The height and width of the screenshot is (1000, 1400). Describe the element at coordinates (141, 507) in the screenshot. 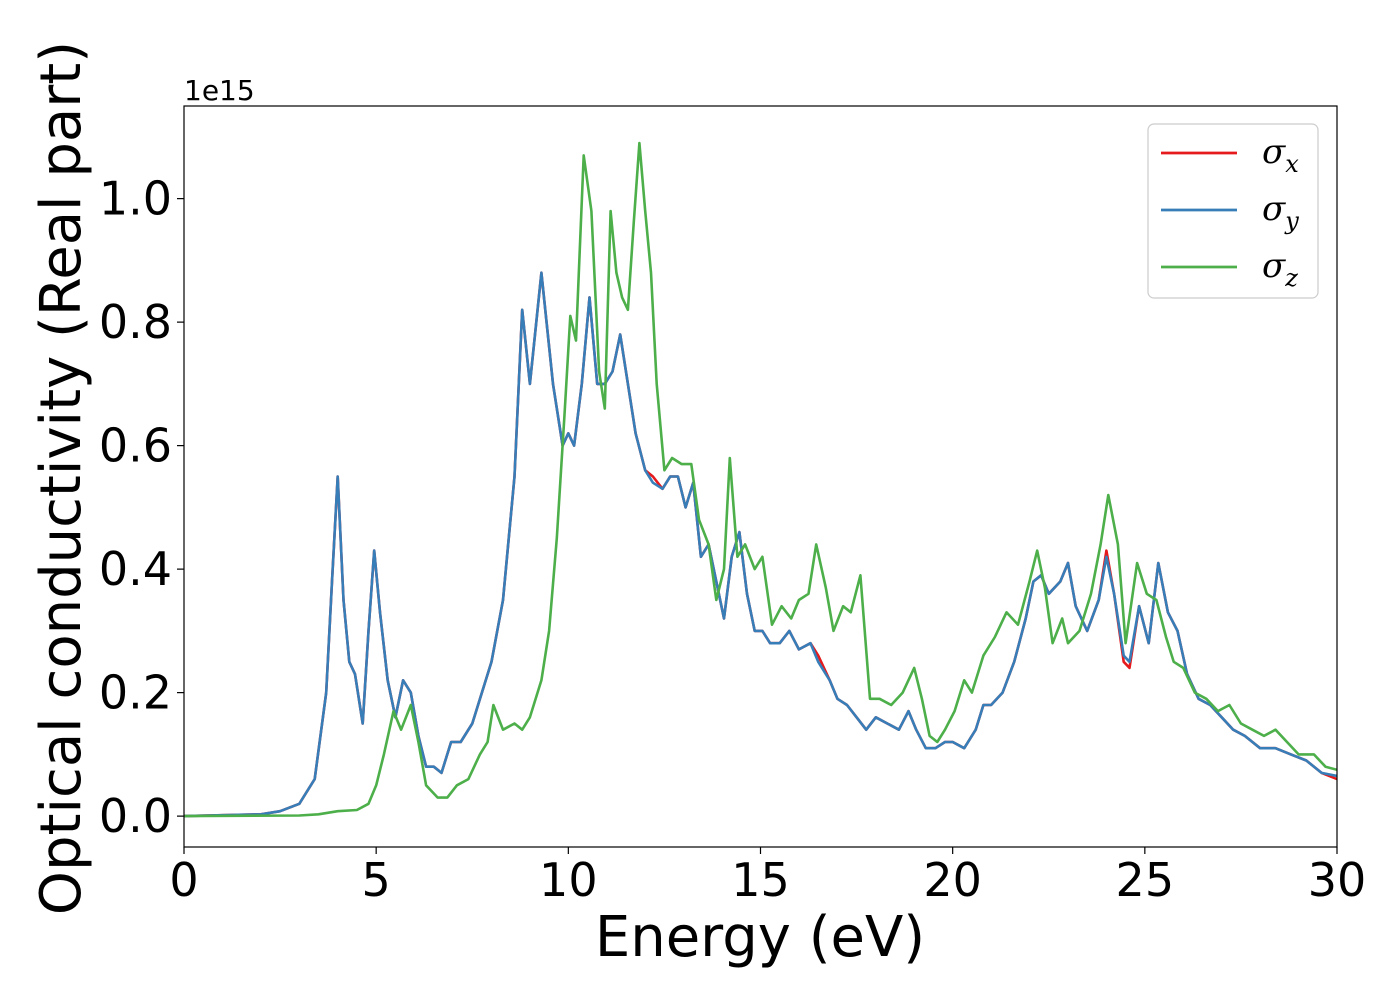

I see `y-axis-ticks: 0.0 0.2 0.4 0.6 0.8 1.0` at that location.